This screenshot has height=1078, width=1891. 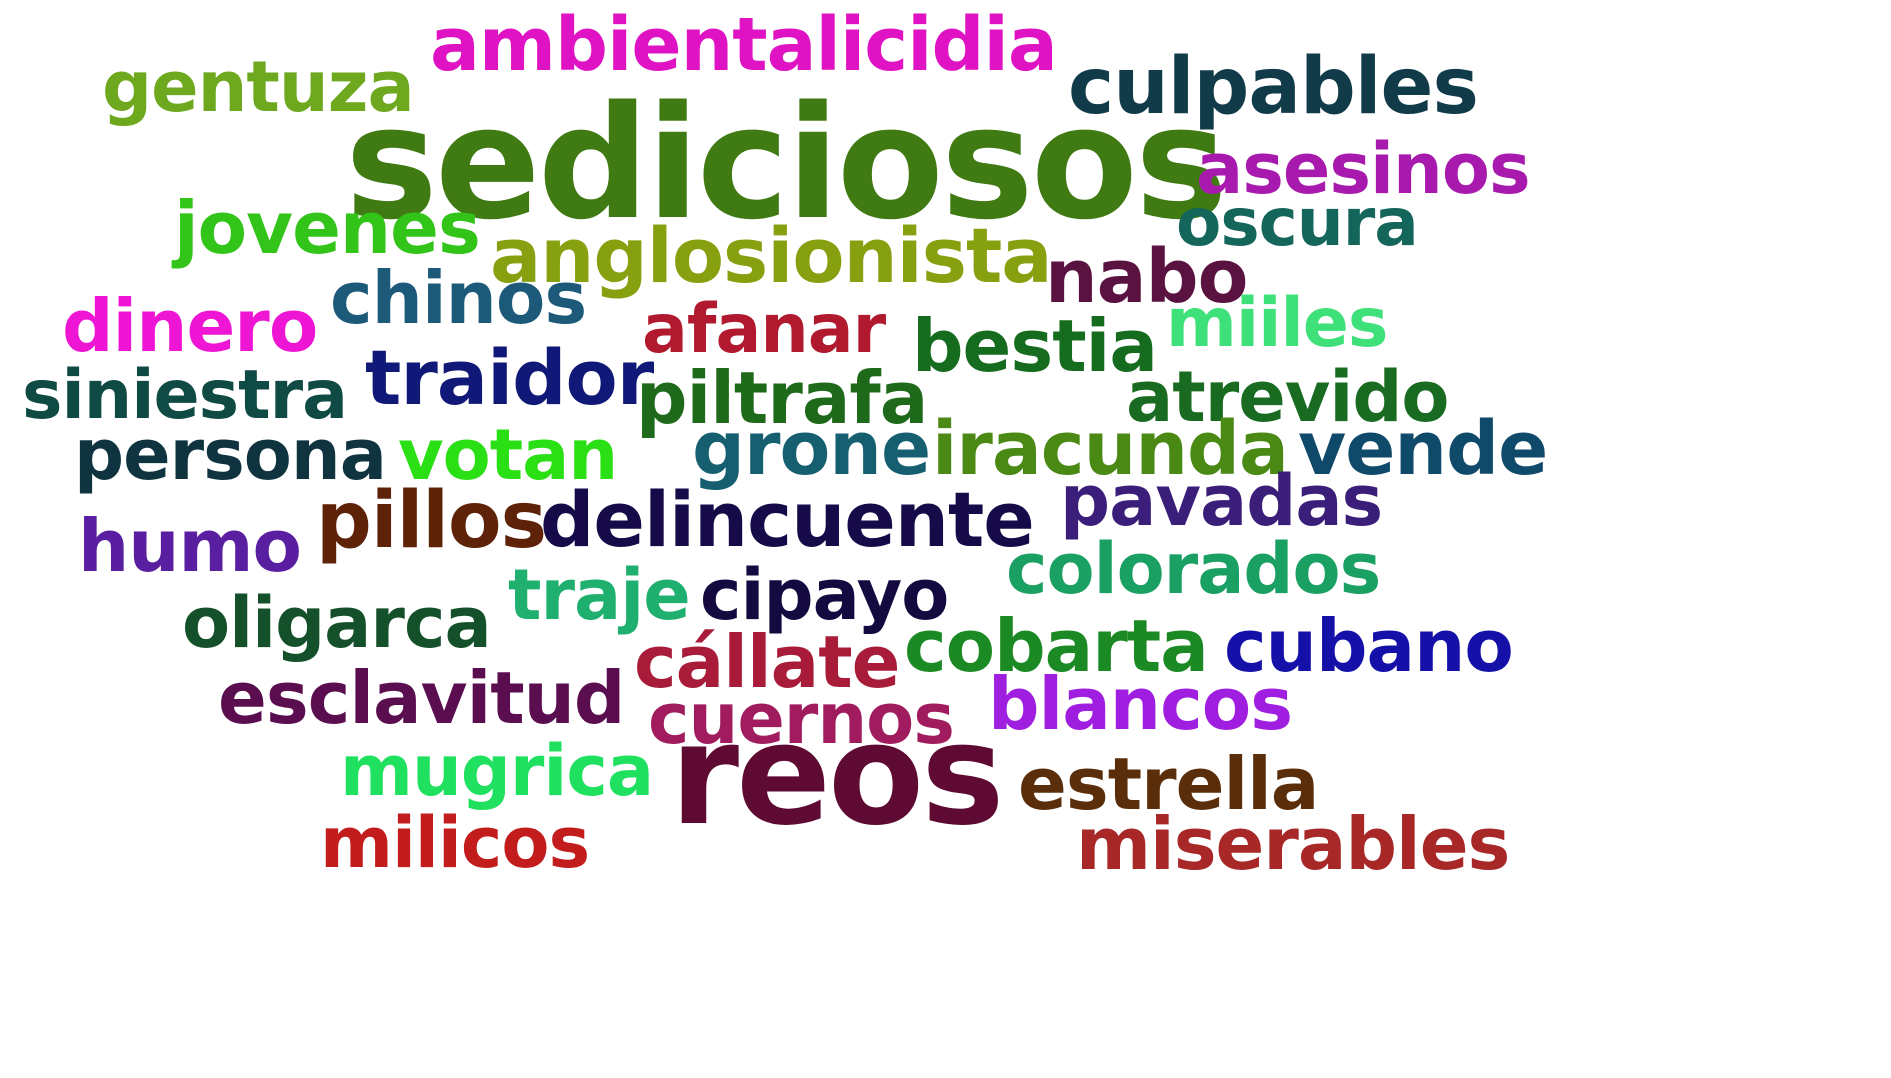 What do you see at coordinates (1293, 844) in the screenshot?
I see `word-miserables: miserables` at bounding box center [1293, 844].